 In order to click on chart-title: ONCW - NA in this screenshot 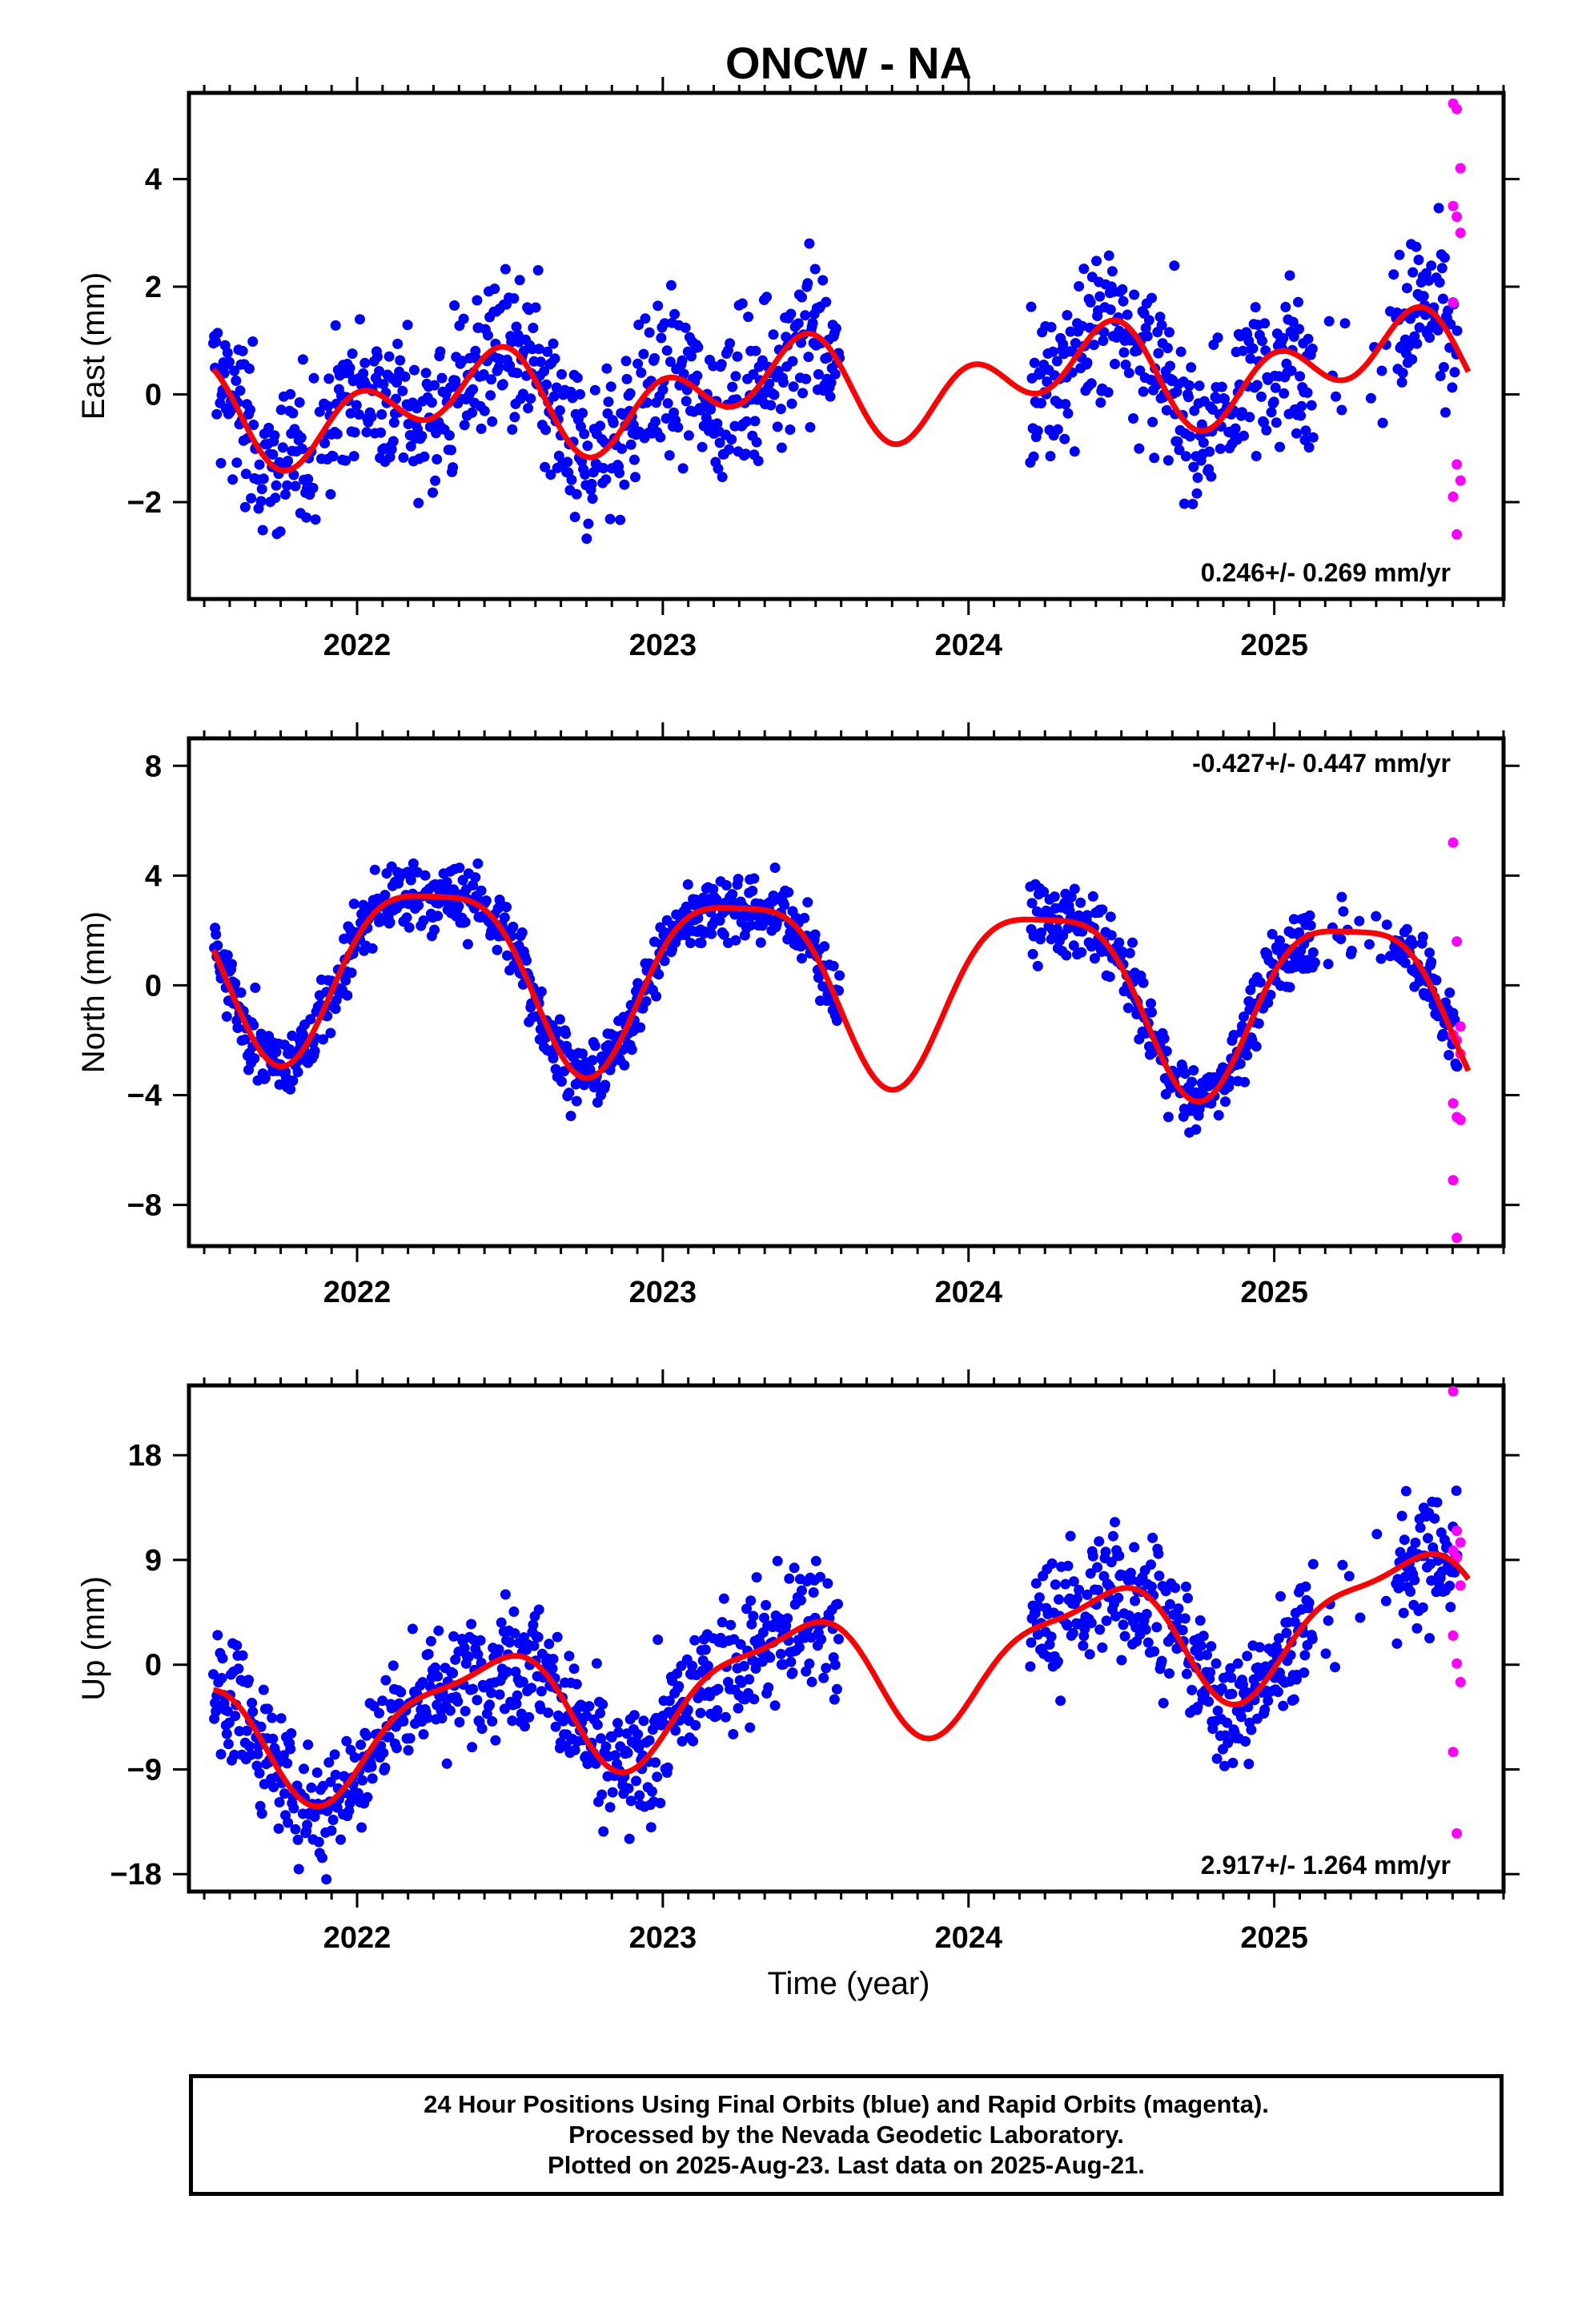, I will do `click(848, 63)`.